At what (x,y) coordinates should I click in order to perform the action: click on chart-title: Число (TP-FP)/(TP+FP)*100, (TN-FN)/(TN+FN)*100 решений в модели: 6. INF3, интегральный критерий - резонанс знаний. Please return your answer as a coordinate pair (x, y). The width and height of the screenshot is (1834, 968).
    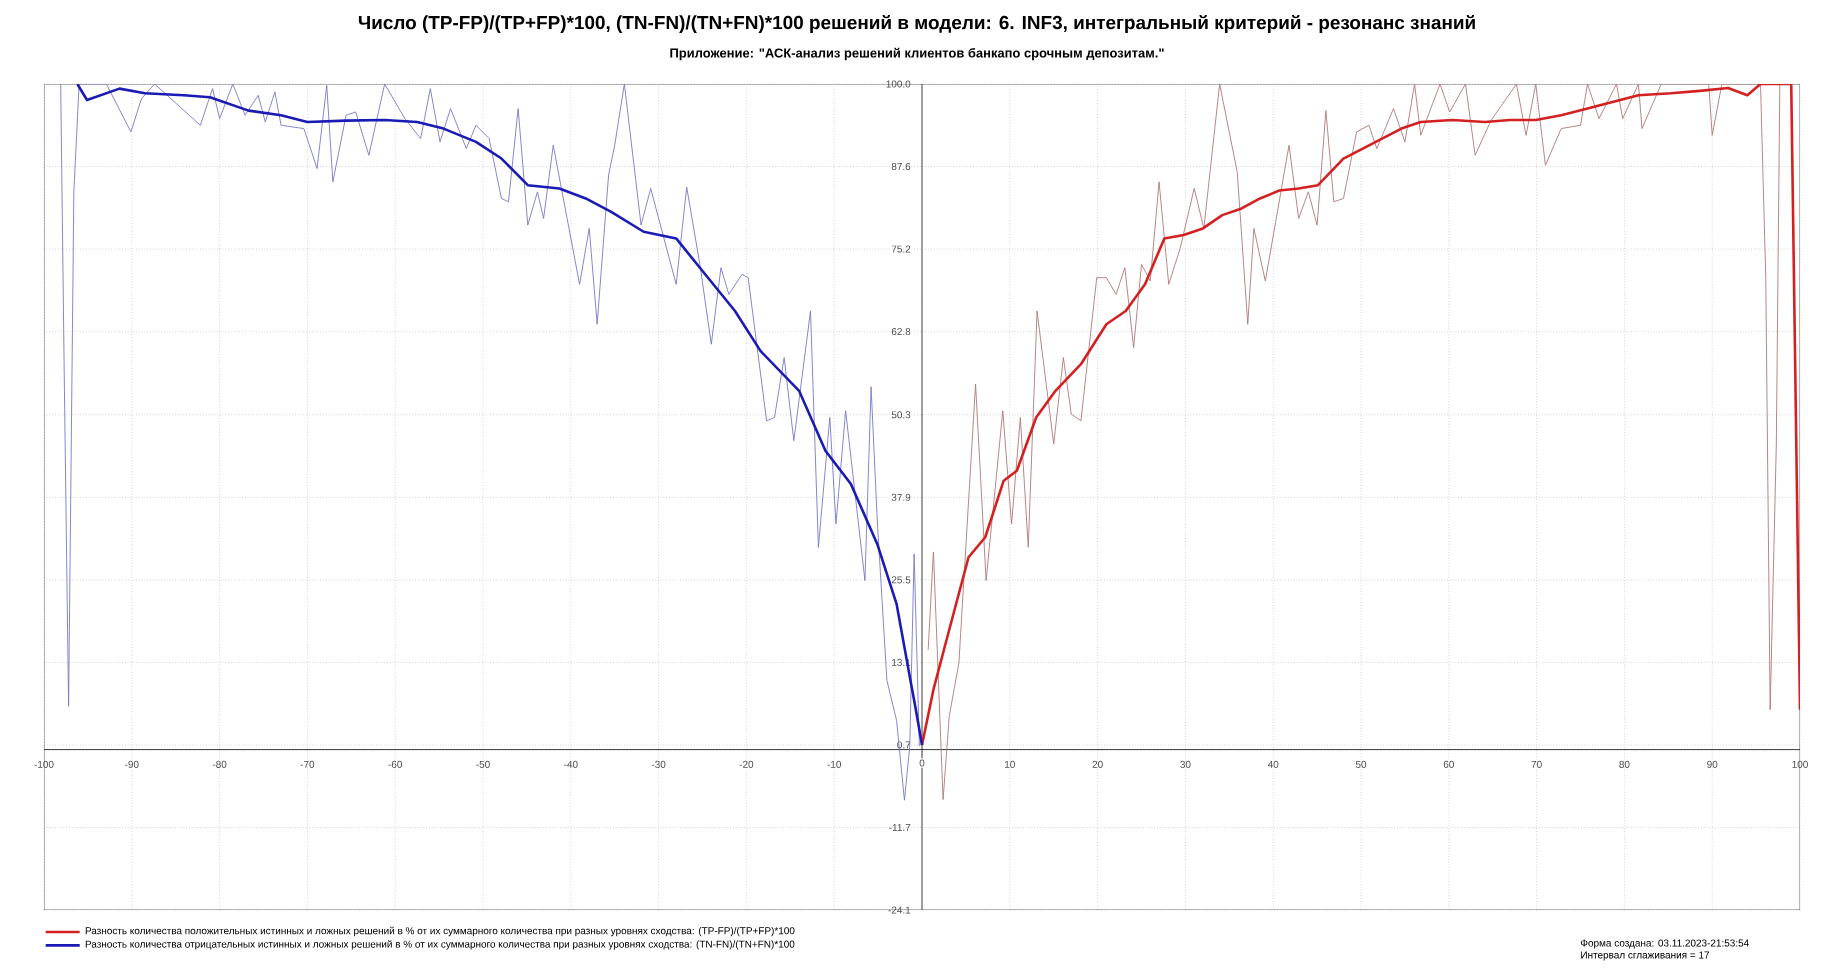
    Looking at the image, I should click on (916, 23).